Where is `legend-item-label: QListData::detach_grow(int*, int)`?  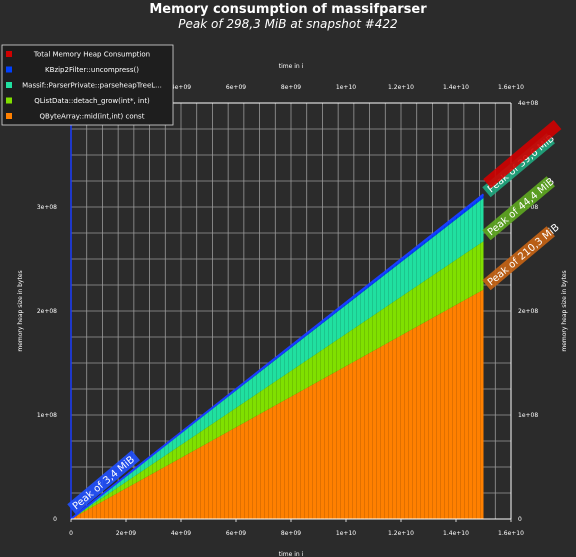
legend-item-label: QListData::detach_grow(int*, int) is located at coordinates (92, 101).